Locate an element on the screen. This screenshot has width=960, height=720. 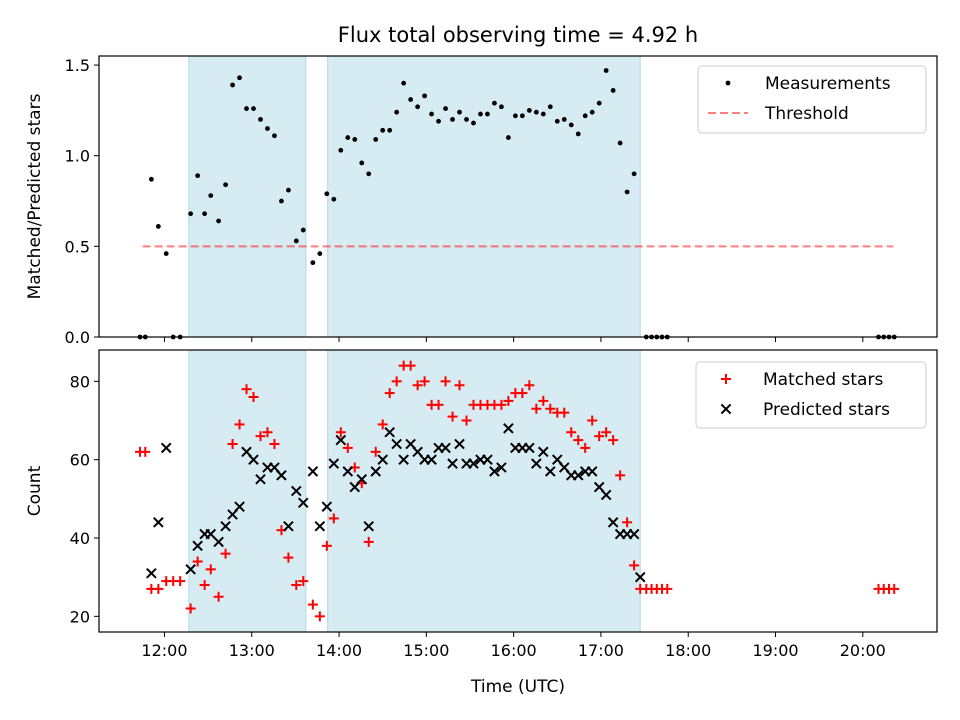
x-tick-label: 19:00 is located at coordinates (775, 650).